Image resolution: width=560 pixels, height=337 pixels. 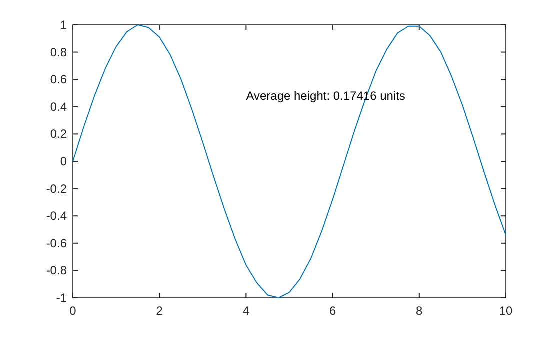 What do you see at coordinates (246, 311) in the screenshot?
I see `x-tick-label: 4` at bounding box center [246, 311].